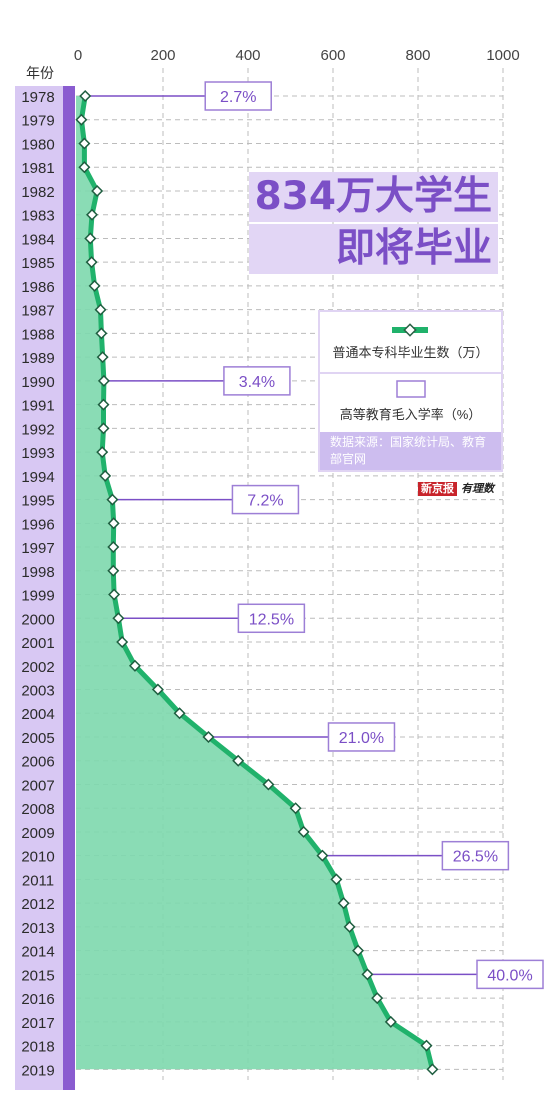 The image size is (550, 1107). I want to click on y-tick-label-2011: 2011, so click(38, 880).